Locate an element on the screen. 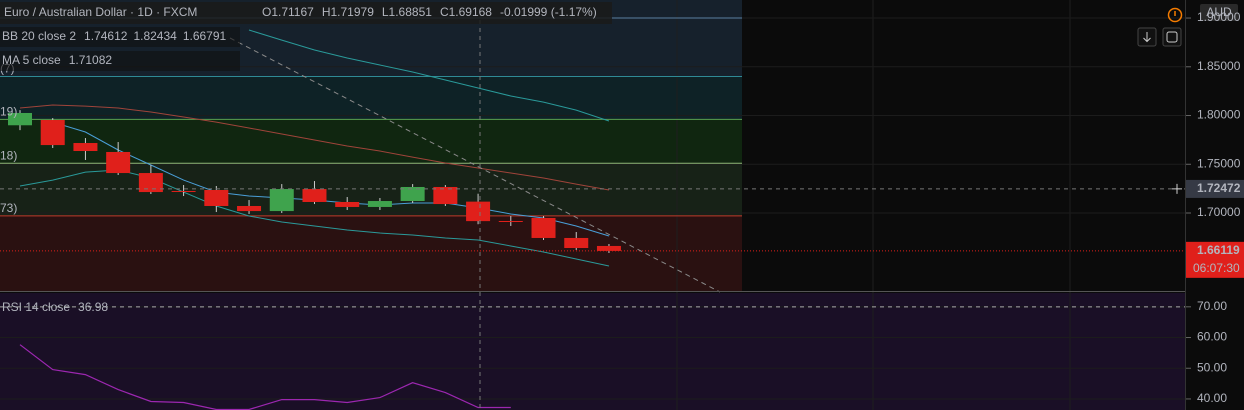  legend-value: 1.71082 is located at coordinates (91, 60).